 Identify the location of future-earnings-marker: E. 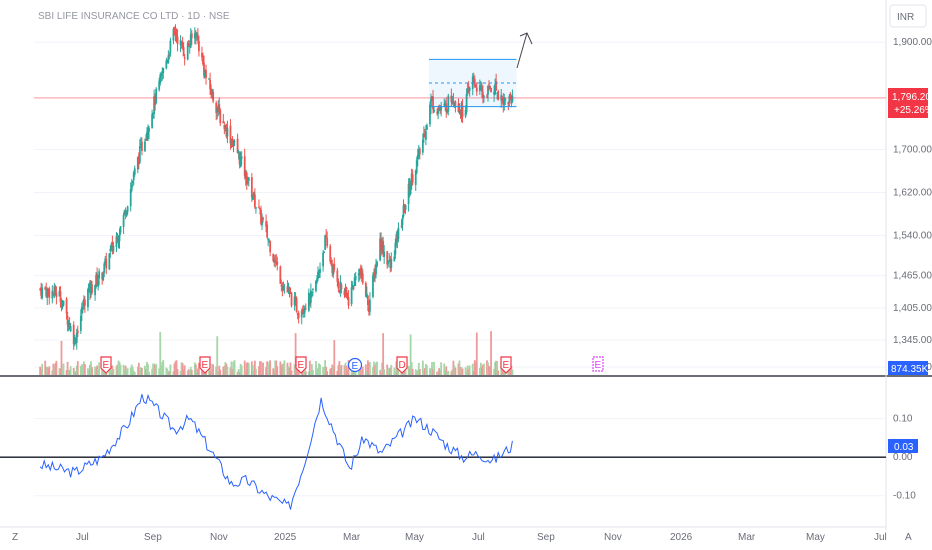
(598, 364).